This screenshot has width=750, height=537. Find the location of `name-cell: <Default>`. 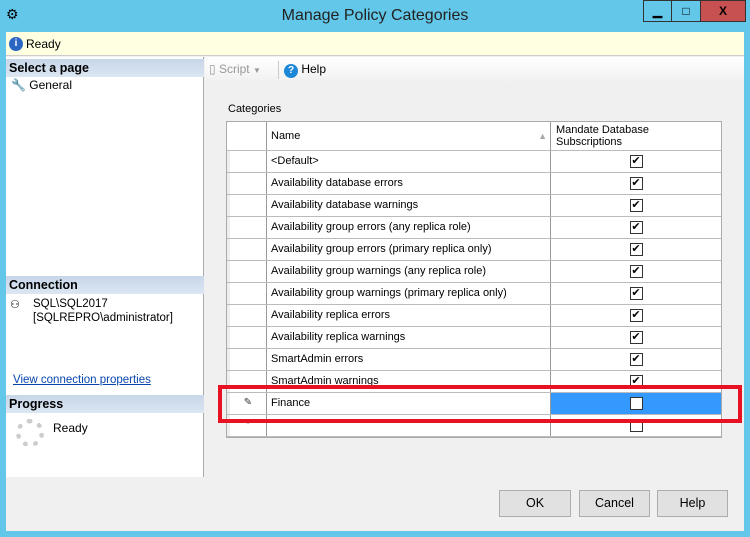

name-cell: <Default> is located at coordinates (409, 161).